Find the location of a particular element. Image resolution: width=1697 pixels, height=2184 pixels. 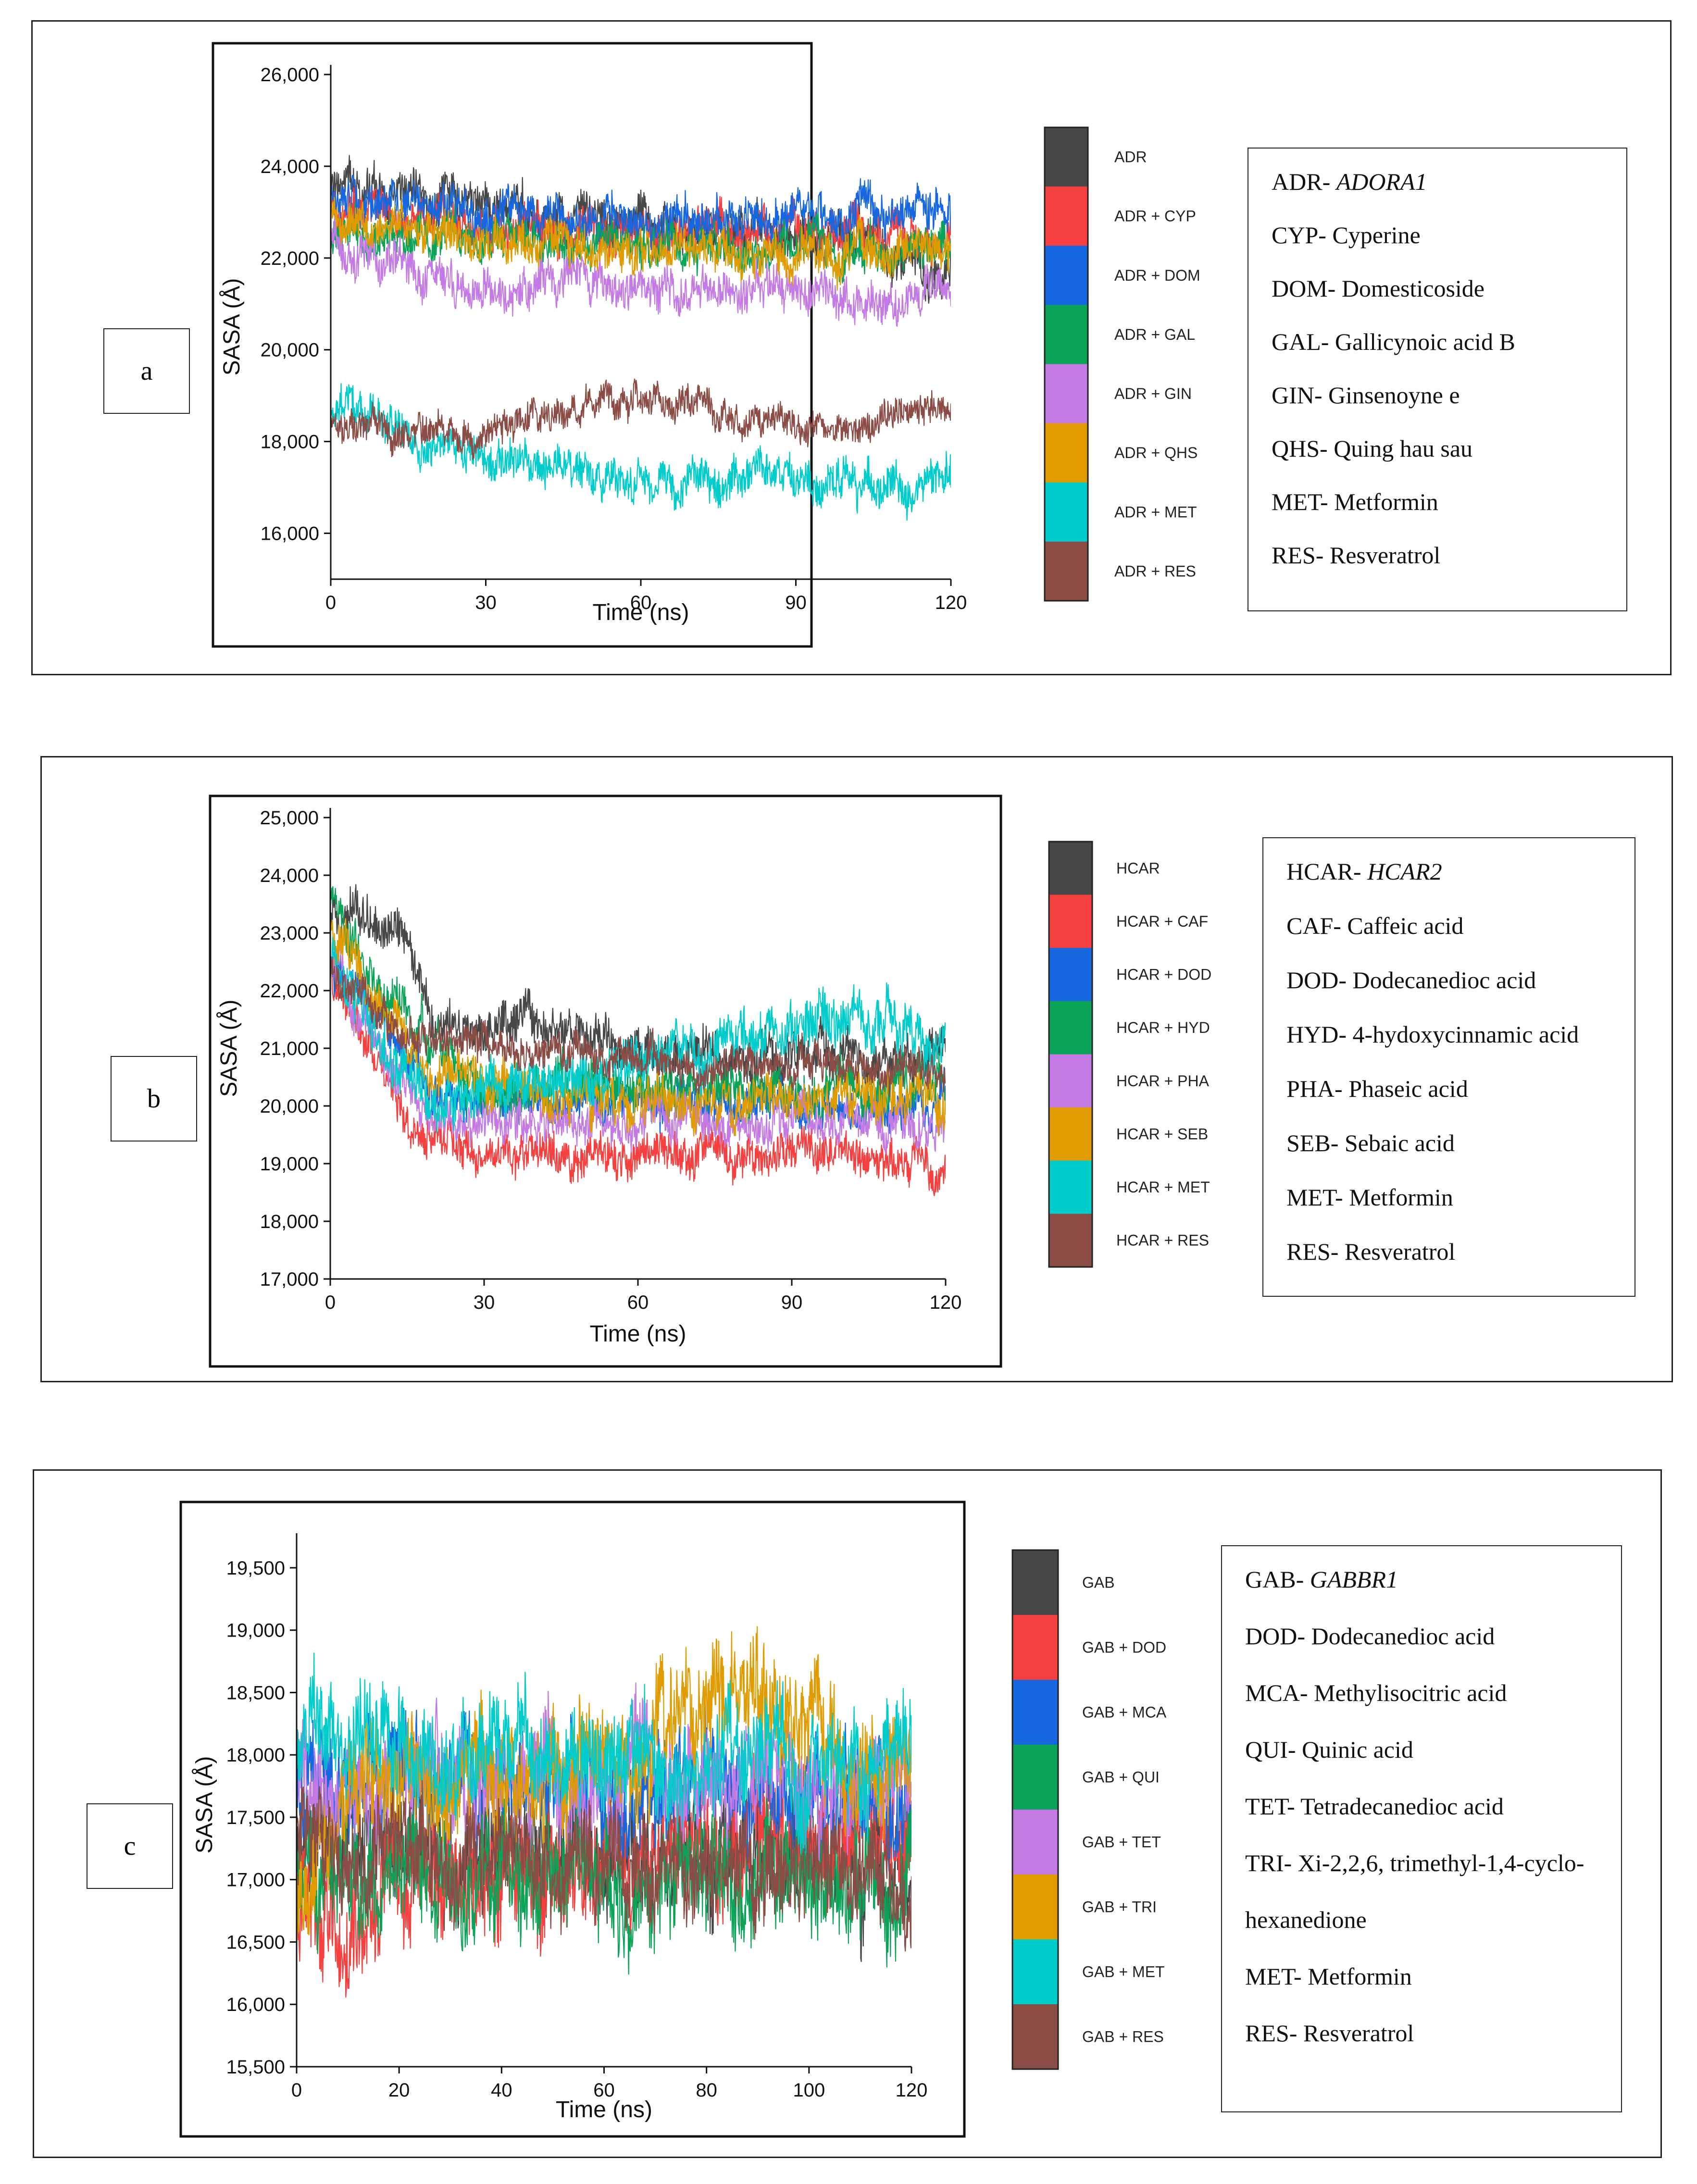

y-tick-label: 20,000 is located at coordinates (290, 351).